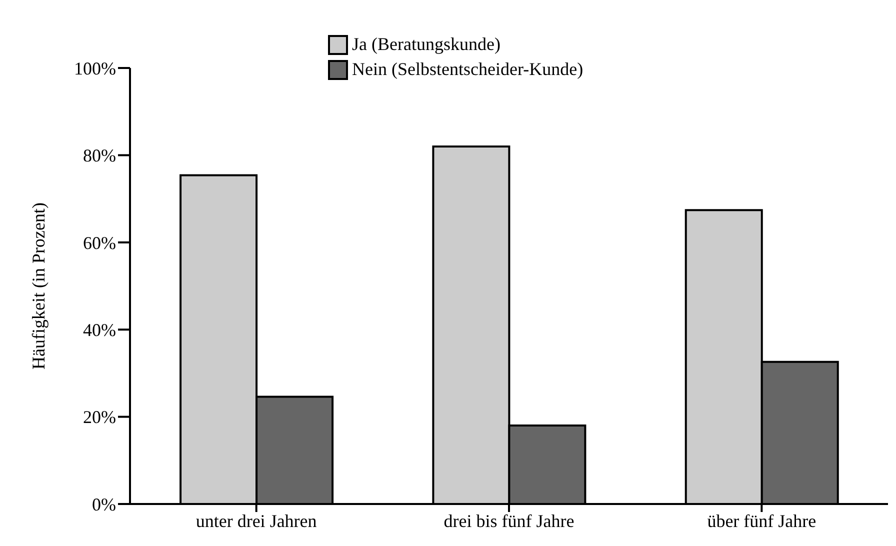  What do you see at coordinates (426, 44) in the screenshot?
I see `legend-label: Ja (Beratungskunde)` at bounding box center [426, 44].